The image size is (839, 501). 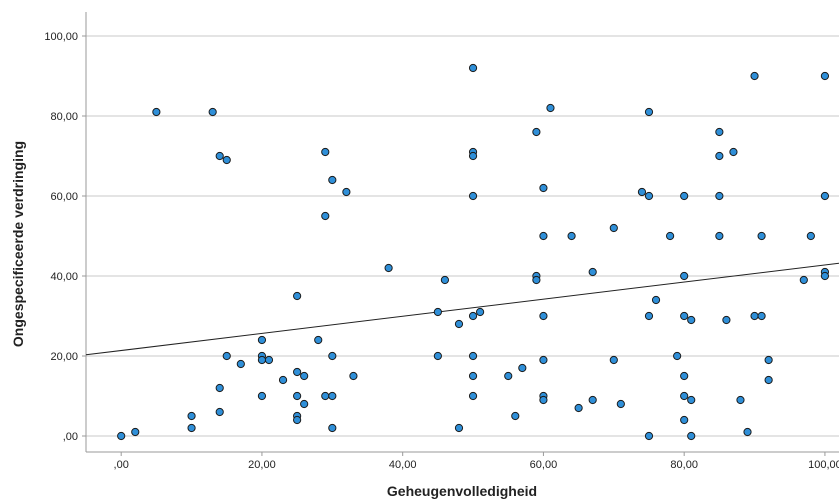 What do you see at coordinates (462, 491) in the screenshot?
I see `x-axis-title: Geheugenvolledigheid` at bounding box center [462, 491].